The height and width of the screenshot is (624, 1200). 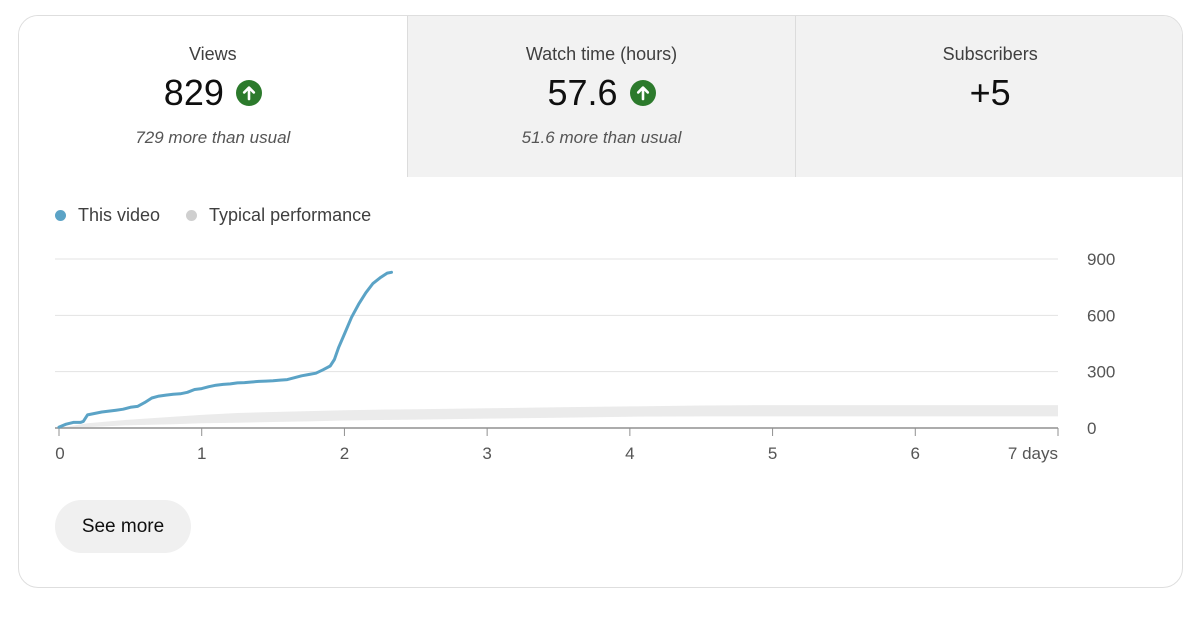 I want to click on y-tick-label: 600, so click(x=1101, y=315).